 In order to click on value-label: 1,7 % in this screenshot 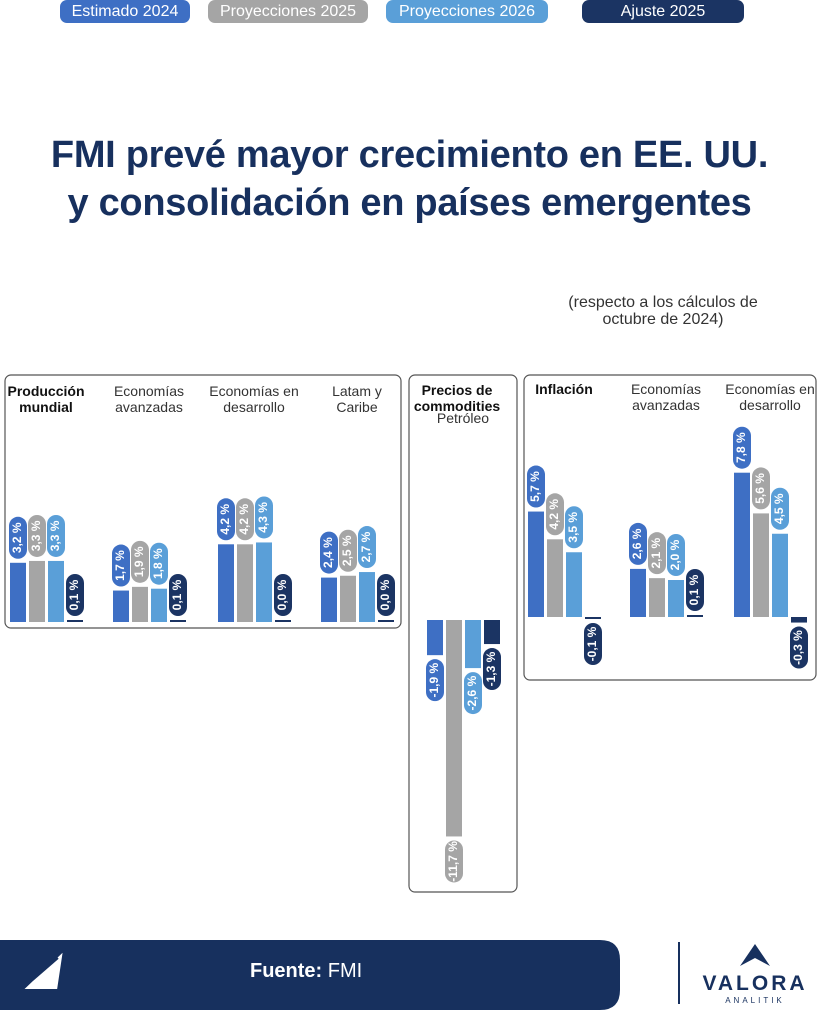, I will do `click(120, 565)`.